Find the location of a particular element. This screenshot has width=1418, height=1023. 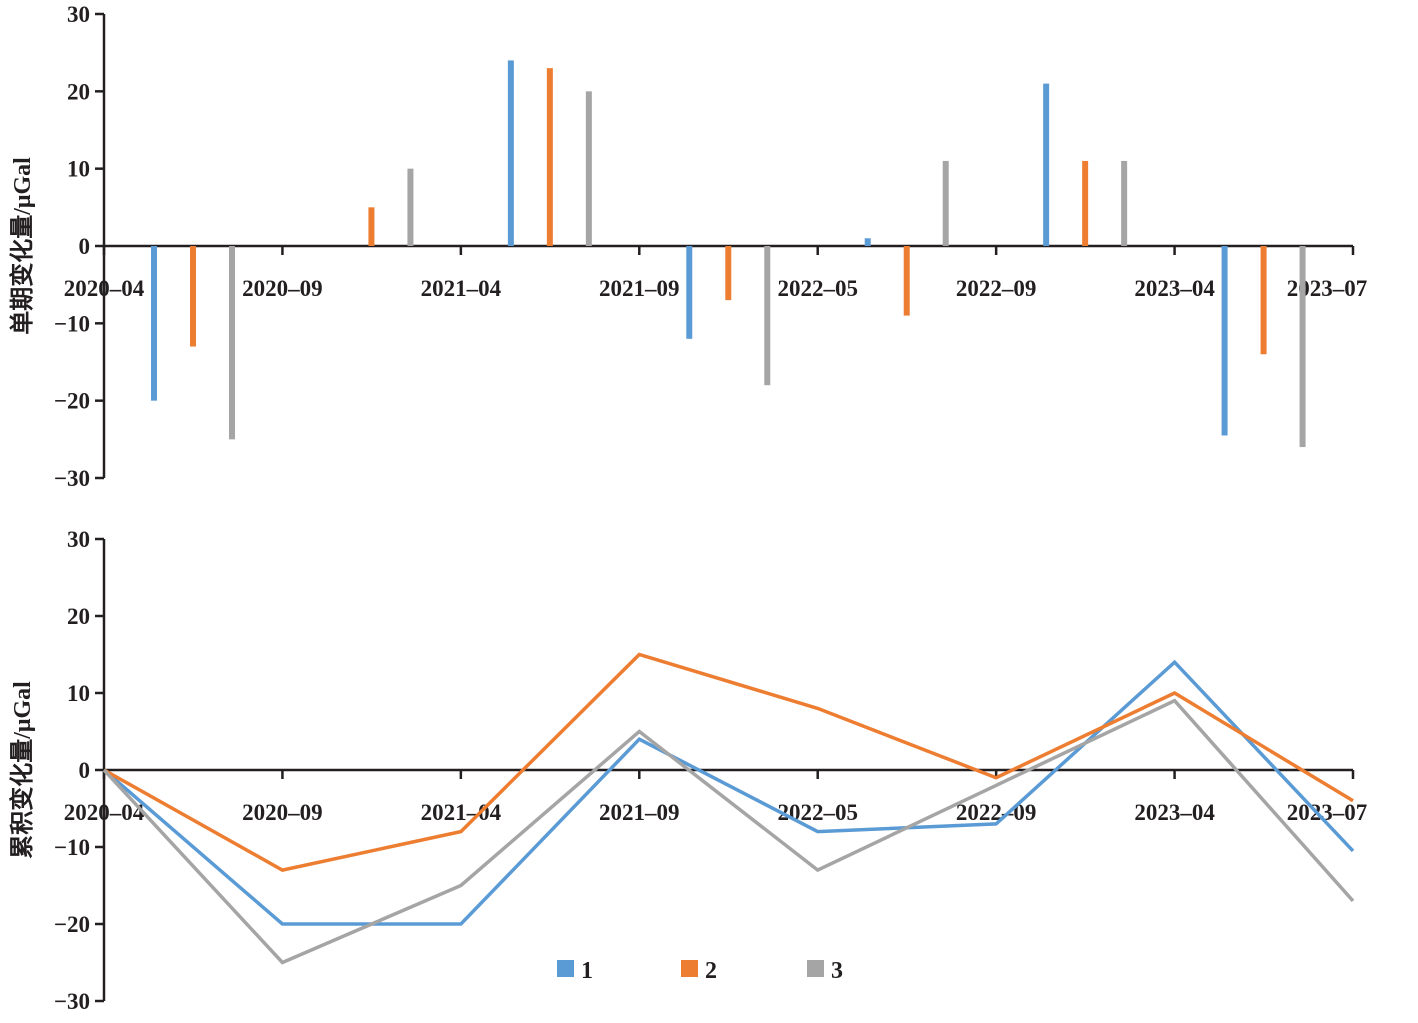

bottom-y-tick-label: 10 is located at coordinates (78, 693).